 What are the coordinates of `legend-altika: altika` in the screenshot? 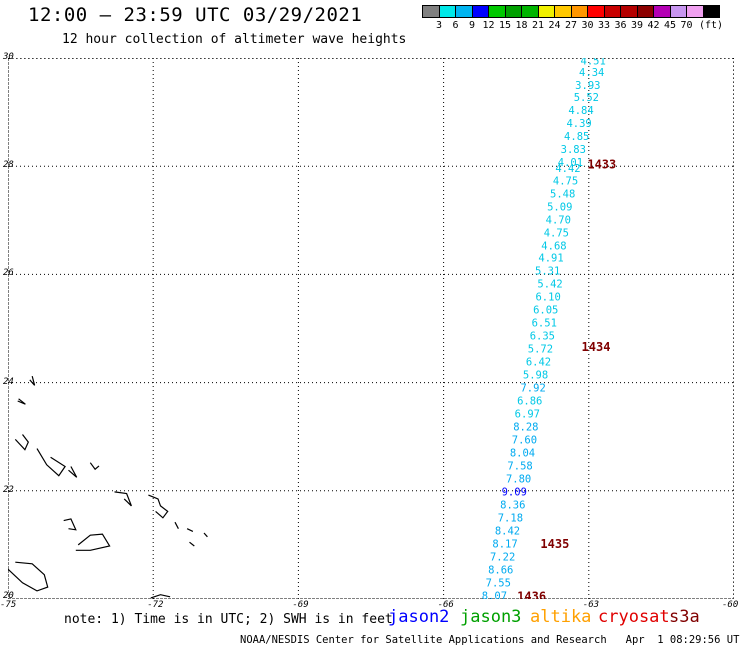 It's located at (561, 617).